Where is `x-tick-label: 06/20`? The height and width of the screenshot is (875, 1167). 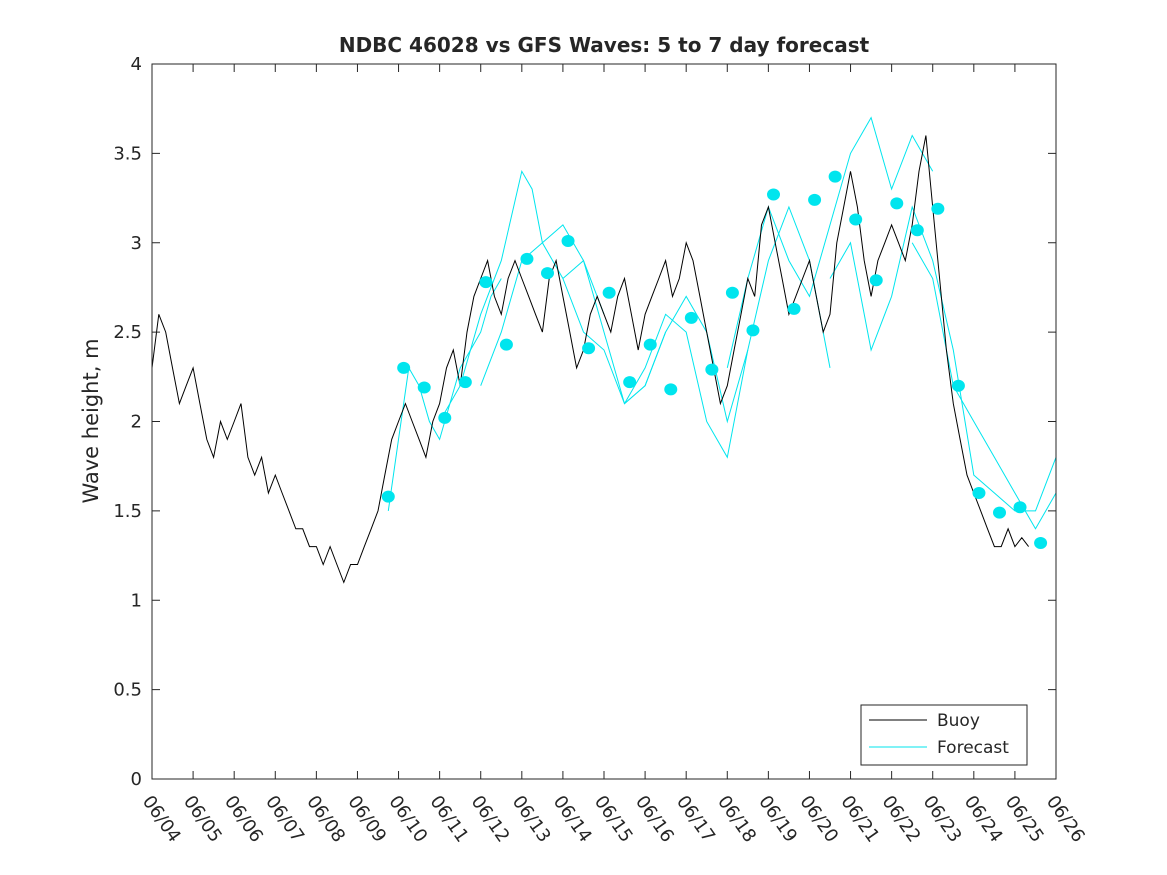
x-tick-label: 06/20 is located at coordinates (818, 819).